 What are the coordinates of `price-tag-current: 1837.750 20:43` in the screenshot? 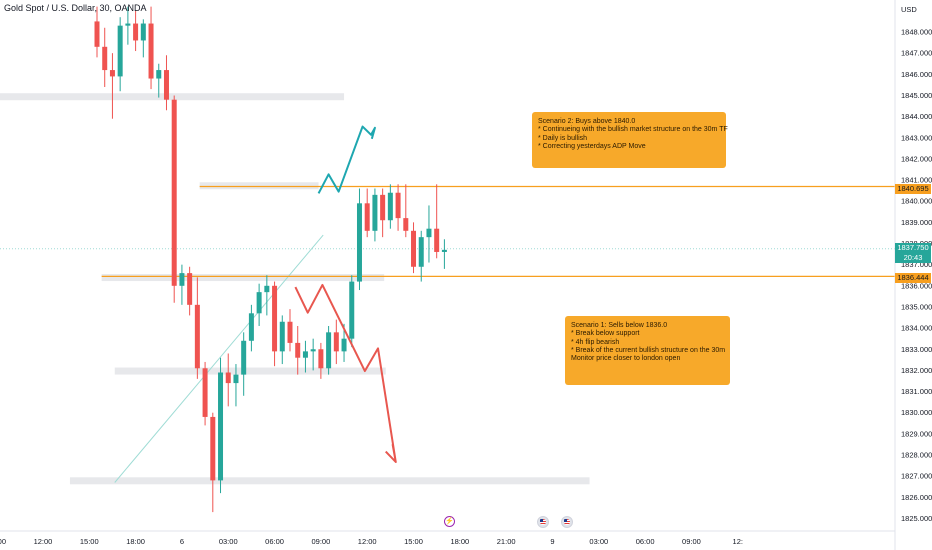 It's located at (913, 253).